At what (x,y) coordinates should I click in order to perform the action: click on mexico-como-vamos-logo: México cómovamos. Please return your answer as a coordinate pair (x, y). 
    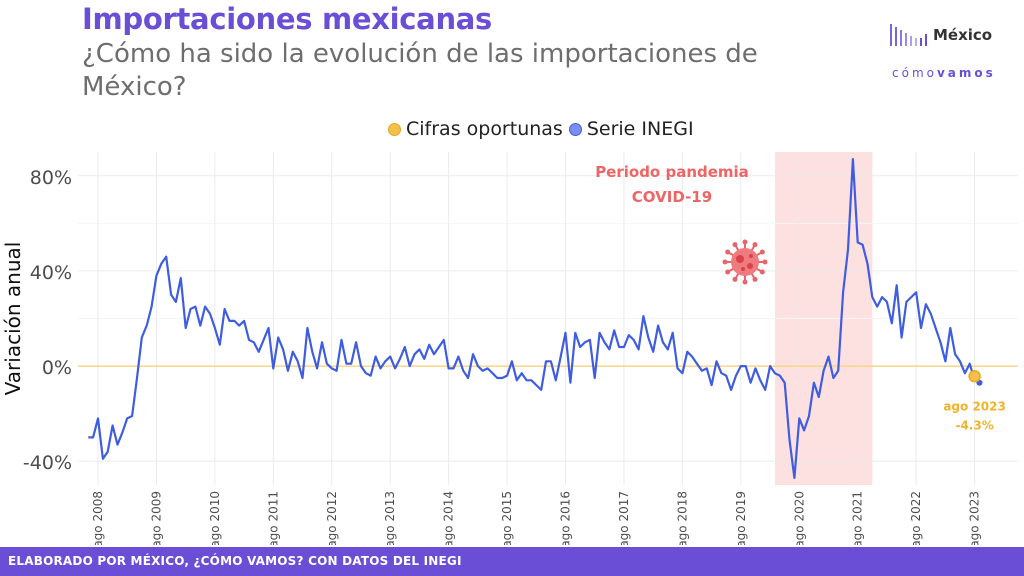
    Looking at the image, I should click on (946, 53).